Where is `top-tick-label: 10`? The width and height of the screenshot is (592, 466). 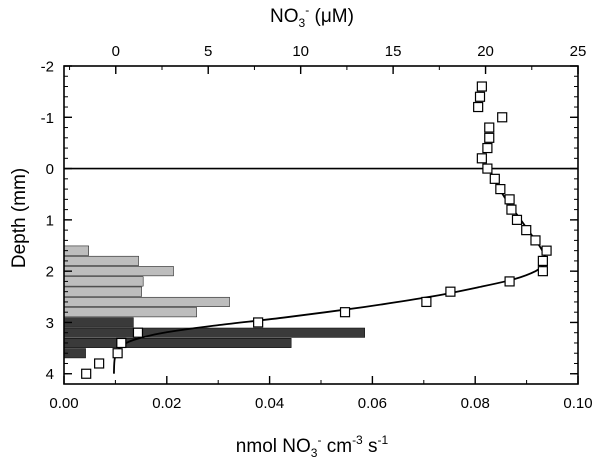 top-tick-label: 10 is located at coordinates (300, 51).